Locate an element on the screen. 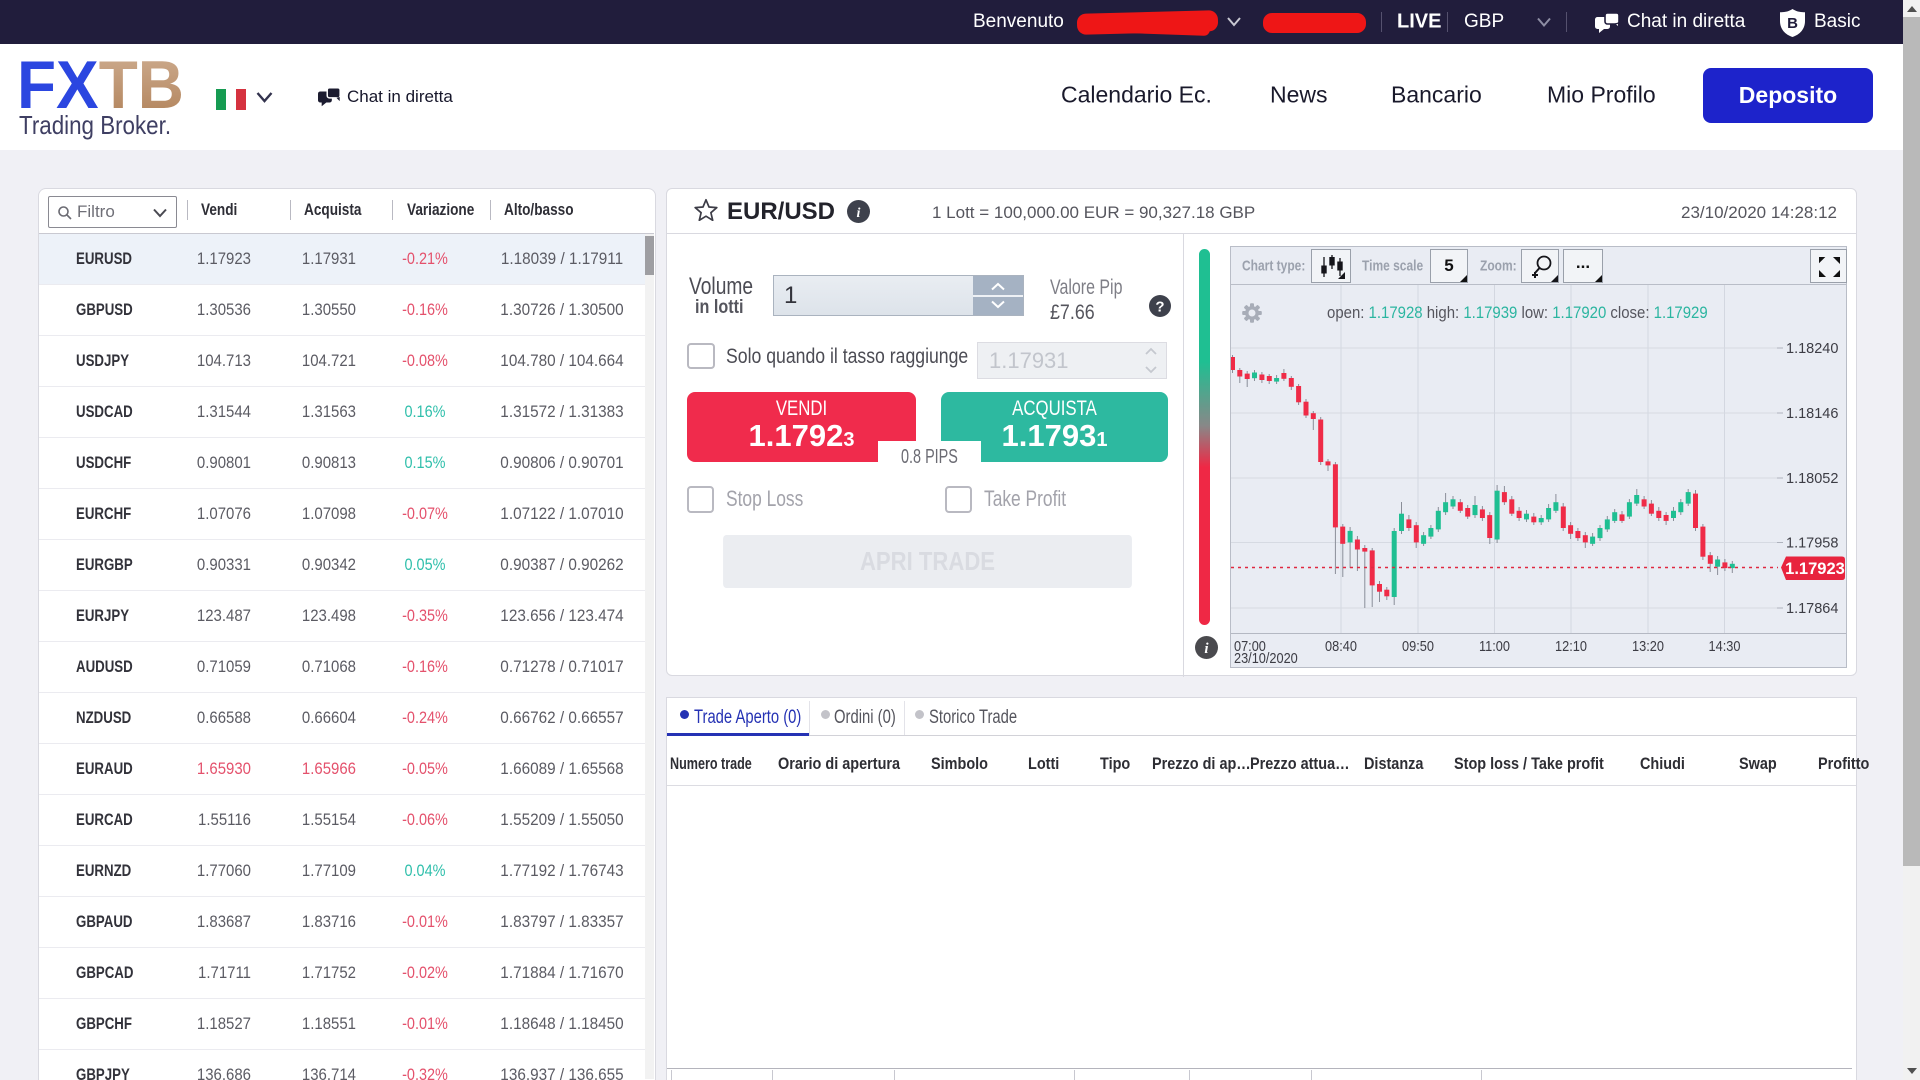 The height and width of the screenshot is (1080, 1920). svg-text: 13:20 is located at coordinates (1648, 645).